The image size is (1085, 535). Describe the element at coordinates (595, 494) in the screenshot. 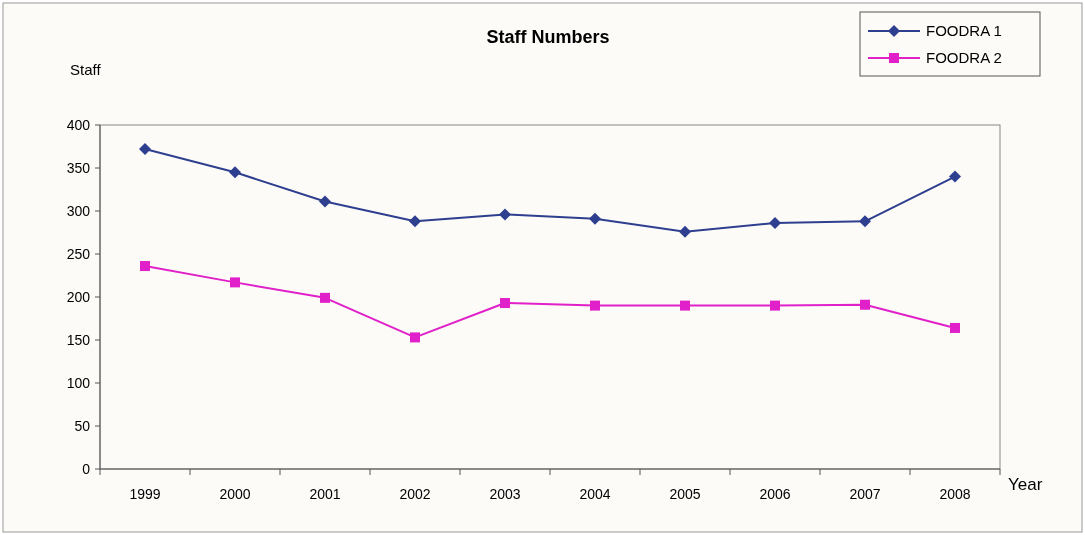

I see `x-tick-label: 2004` at that location.